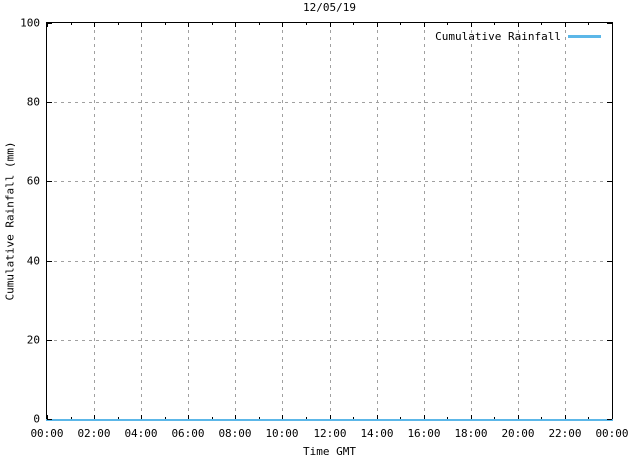 Image resolution: width=629 pixels, height=459 pixels. What do you see at coordinates (33, 102) in the screenshot?
I see `y-tick-label: 80` at bounding box center [33, 102].